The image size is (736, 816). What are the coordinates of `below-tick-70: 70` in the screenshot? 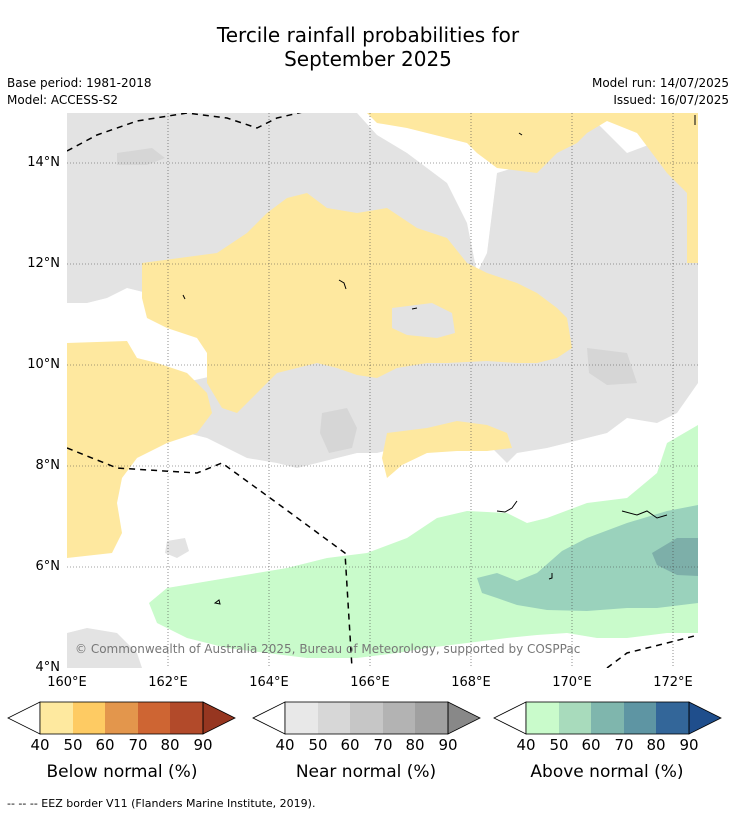 It's located at (138, 745).